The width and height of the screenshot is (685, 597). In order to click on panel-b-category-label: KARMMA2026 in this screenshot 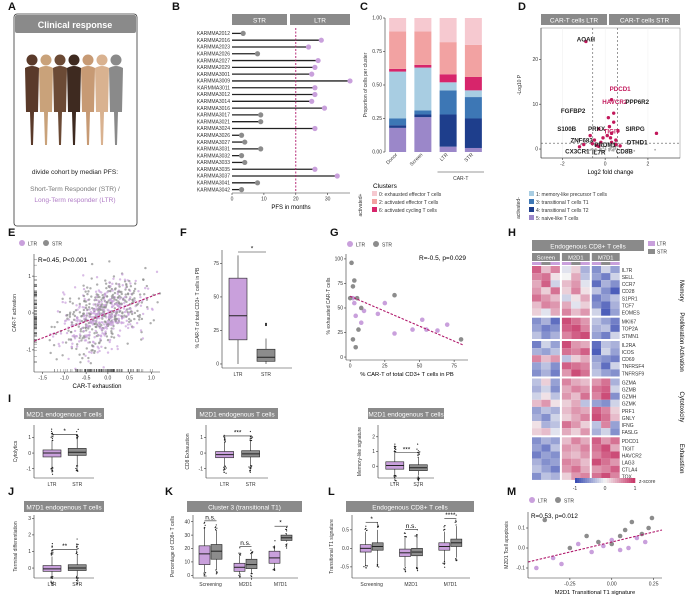, I will do `click(213, 54)`.